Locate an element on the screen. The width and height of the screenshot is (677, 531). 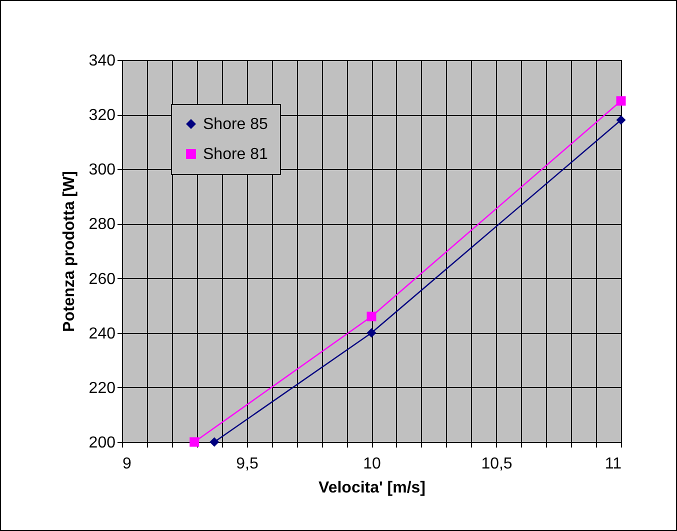
x-tick-label: 10 is located at coordinates (372, 464).